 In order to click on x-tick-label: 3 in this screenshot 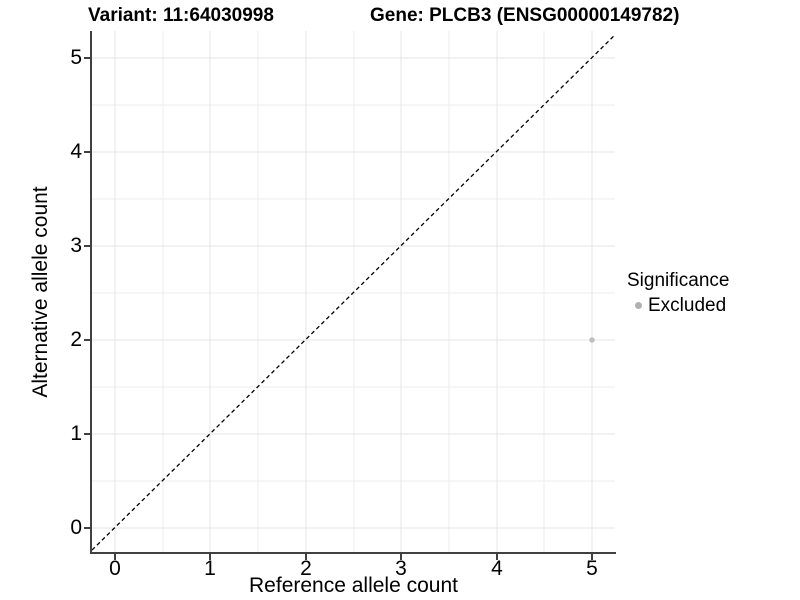, I will do `click(401, 568)`.